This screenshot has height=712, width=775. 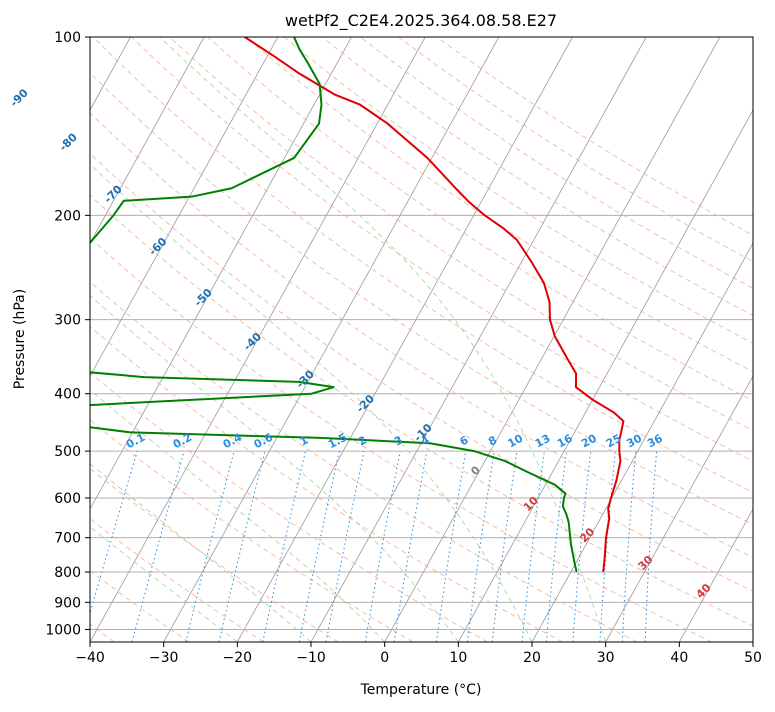 I want to click on x-tick-label: 30, so click(x=606, y=658).